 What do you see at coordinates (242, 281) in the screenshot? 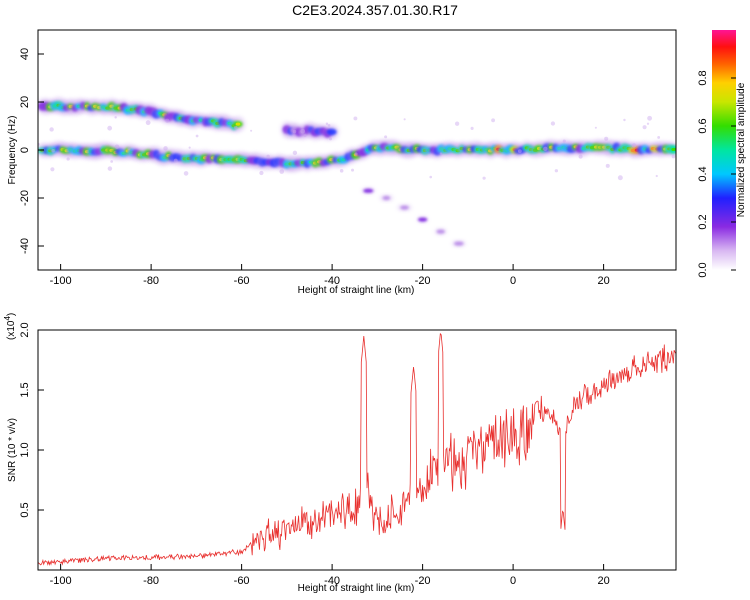
I see `top-x-tick-label: -60` at bounding box center [242, 281].